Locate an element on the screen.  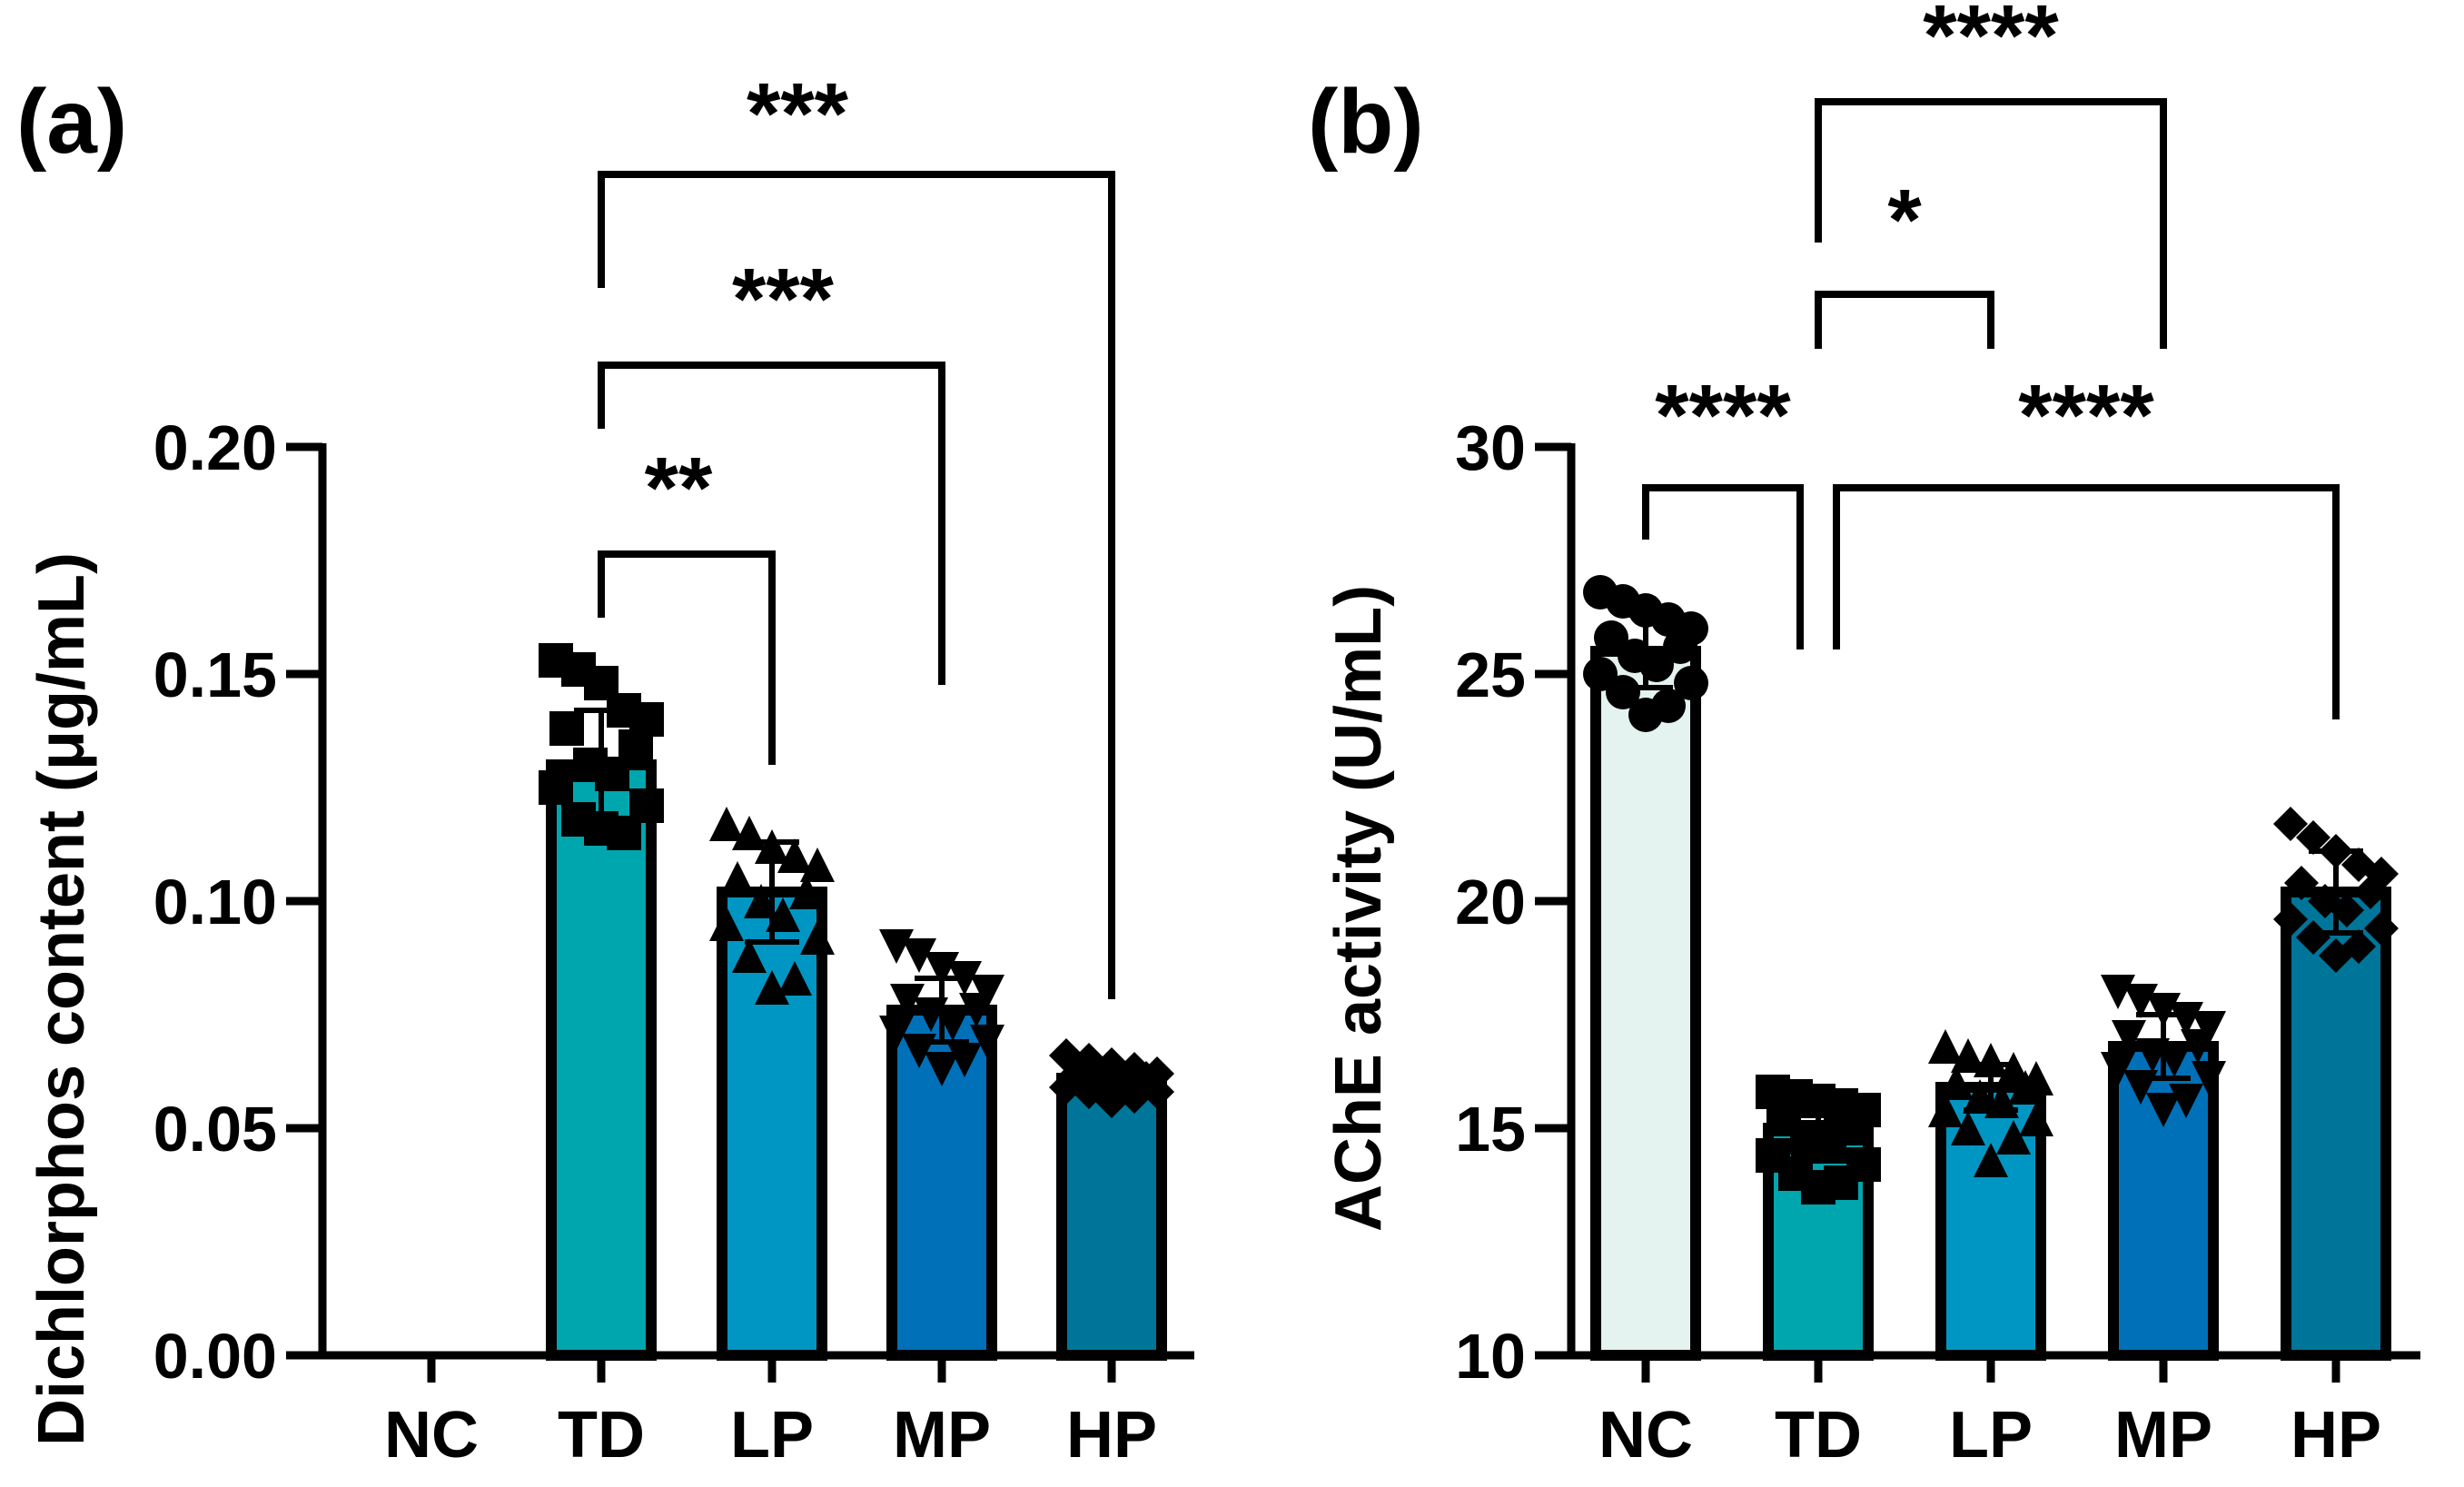
panel-a-sig-label: ** is located at coordinates (679, 488).